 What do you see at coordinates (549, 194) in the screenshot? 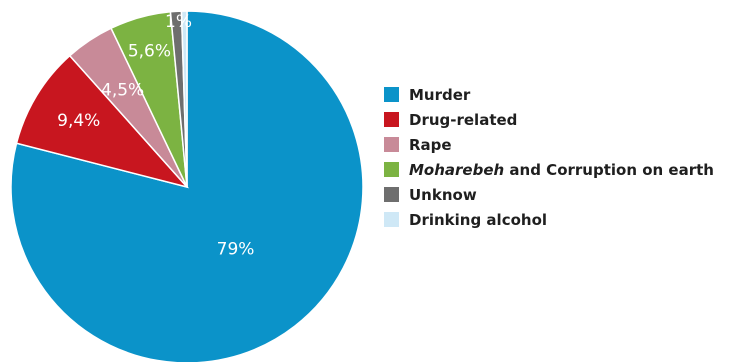
I see `legend-item-unknow: Unknow` at bounding box center [549, 194].